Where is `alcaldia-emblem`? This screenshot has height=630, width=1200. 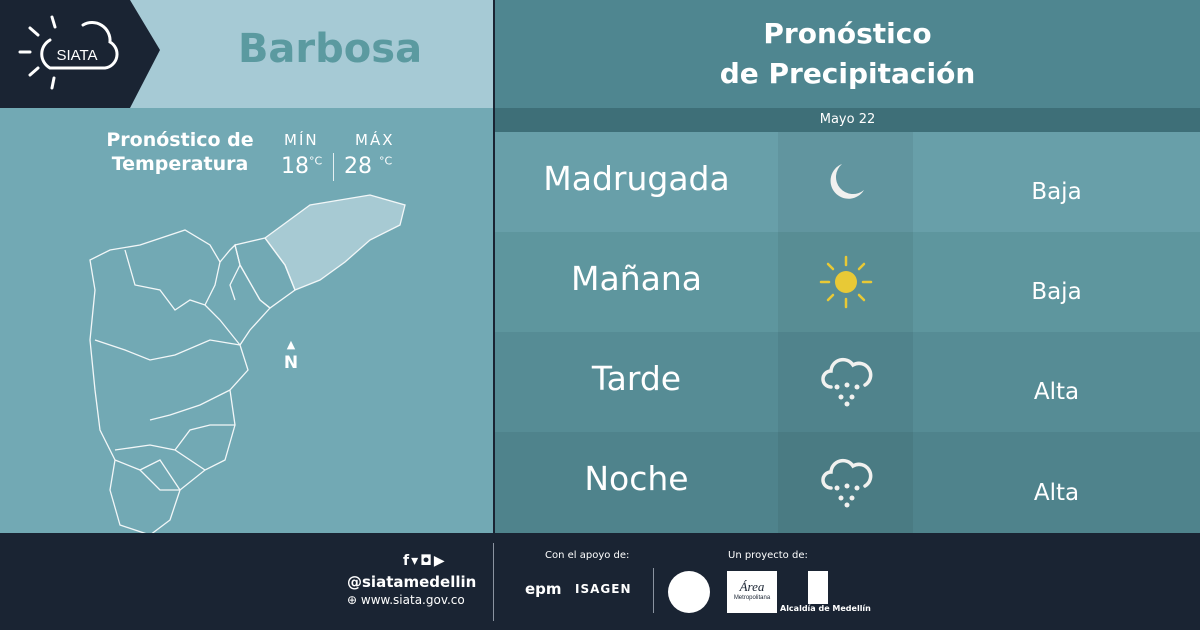
alcaldia-emblem is located at coordinates (818, 587).